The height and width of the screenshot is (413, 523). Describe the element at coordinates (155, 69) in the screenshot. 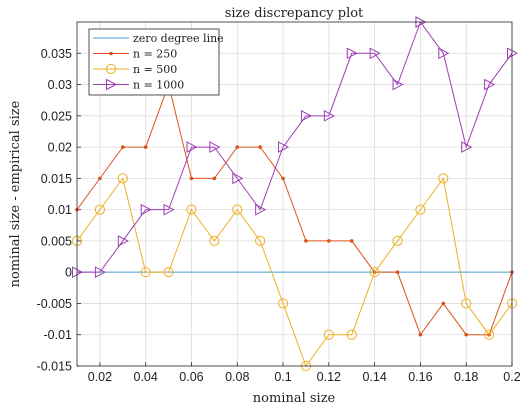

I see `legend-label: n = 500` at that location.